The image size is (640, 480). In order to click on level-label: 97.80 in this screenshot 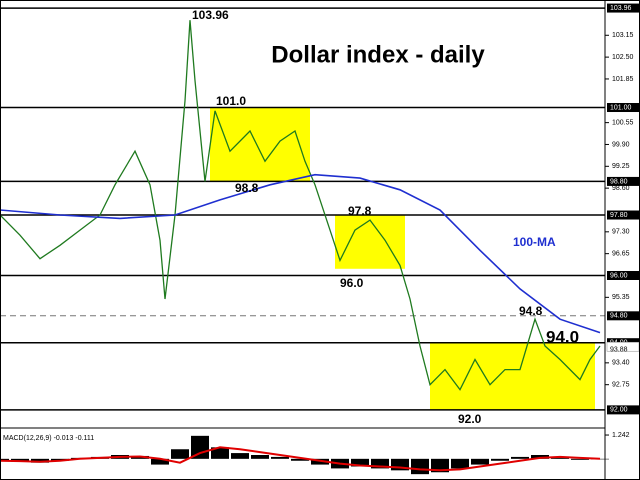, I will do `click(619, 215)`.